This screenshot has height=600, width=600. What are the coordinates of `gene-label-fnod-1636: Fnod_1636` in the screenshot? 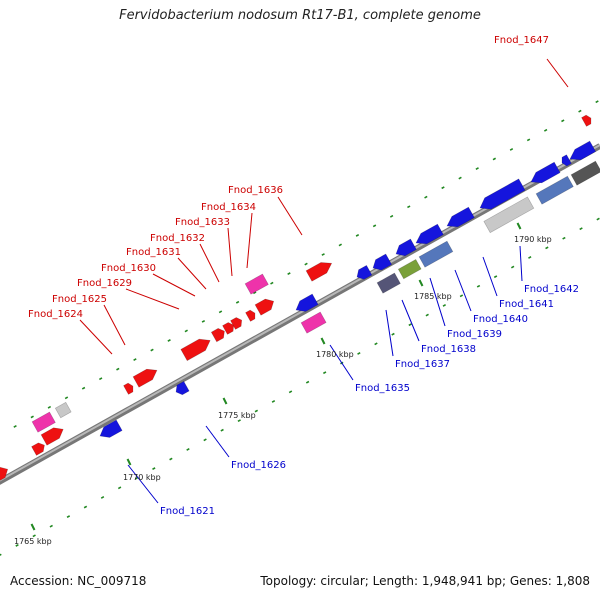 It's located at (255, 190).